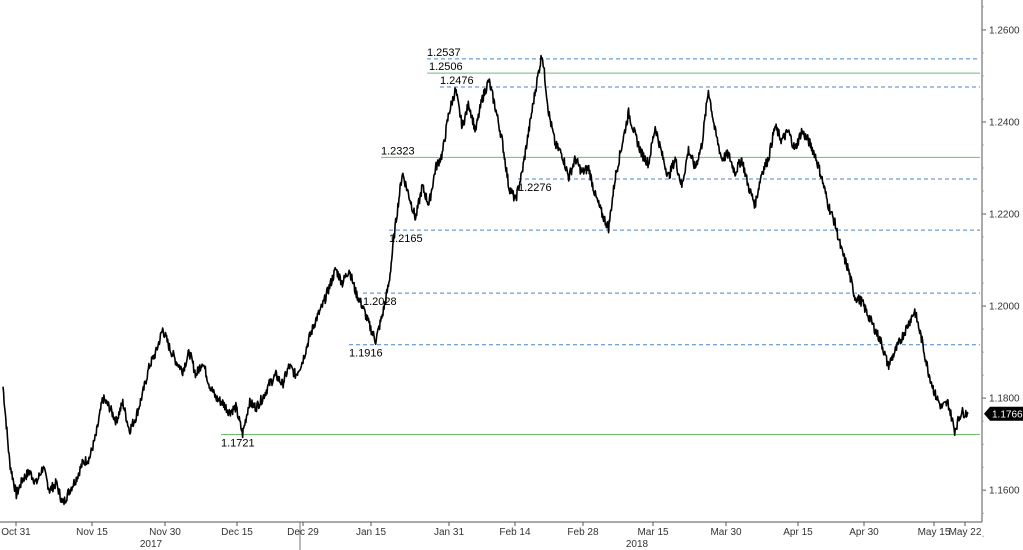  I want to click on level-label: 1.2276, so click(535, 188).